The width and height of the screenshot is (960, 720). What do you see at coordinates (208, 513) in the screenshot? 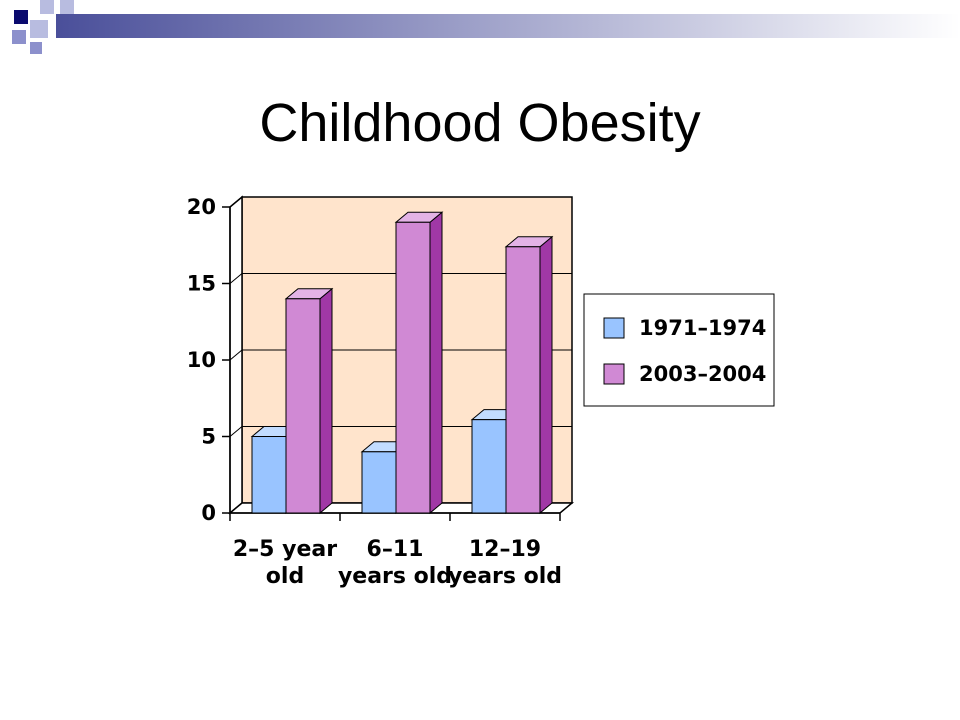
I see `y-tick-label: 0` at bounding box center [208, 513].